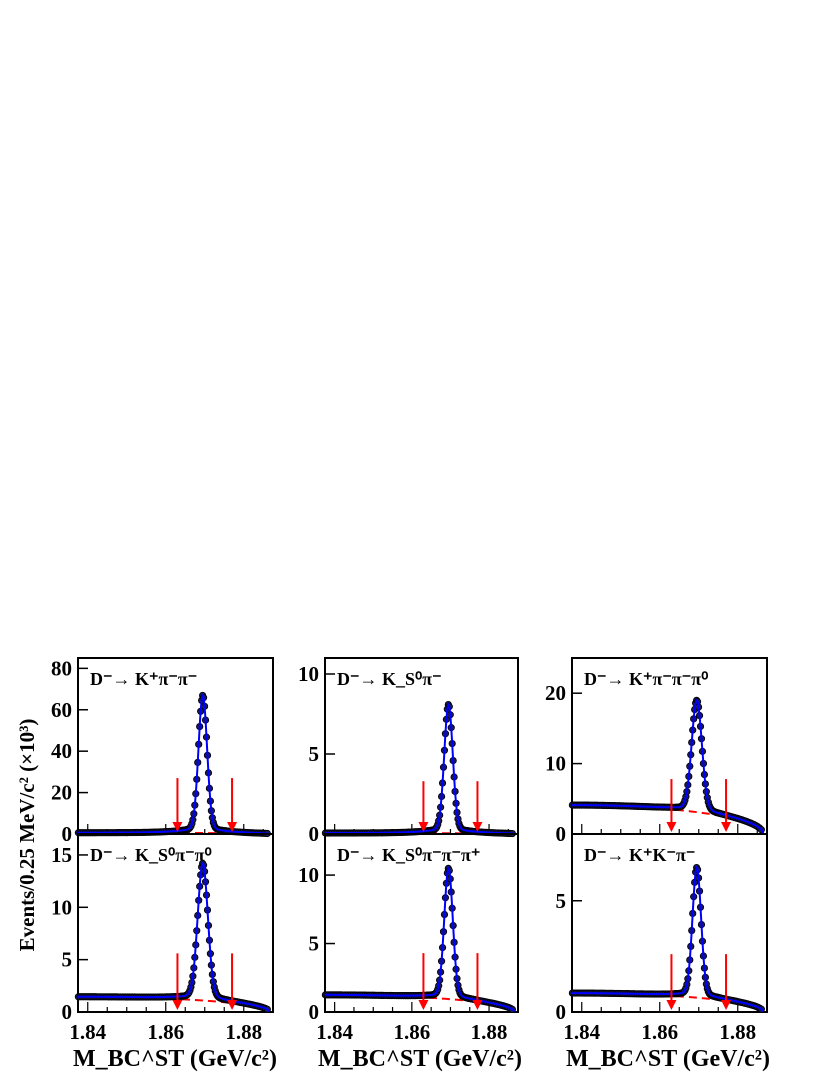 The image size is (830, 1075). Describe the element at coordinates (143, 679) in the screenshot. I see `panel-title: D⁻→ K⁺π⁻π⁻` at that location.